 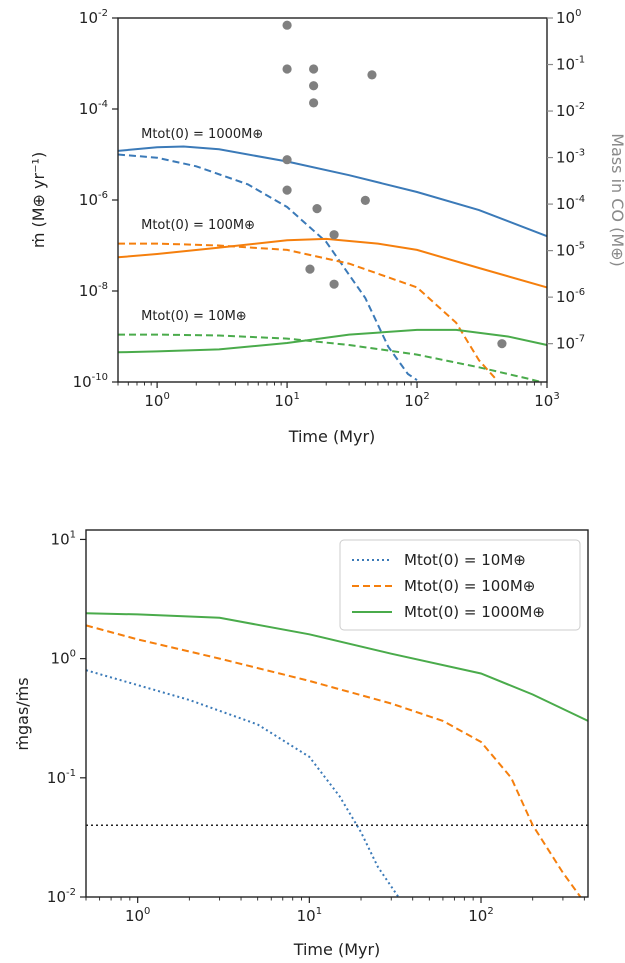 What do you see at coordinates (137, 915) in the screenshot?
I see `bottom-x-tick-label: 10⁰` at bounding box center [137, 915].